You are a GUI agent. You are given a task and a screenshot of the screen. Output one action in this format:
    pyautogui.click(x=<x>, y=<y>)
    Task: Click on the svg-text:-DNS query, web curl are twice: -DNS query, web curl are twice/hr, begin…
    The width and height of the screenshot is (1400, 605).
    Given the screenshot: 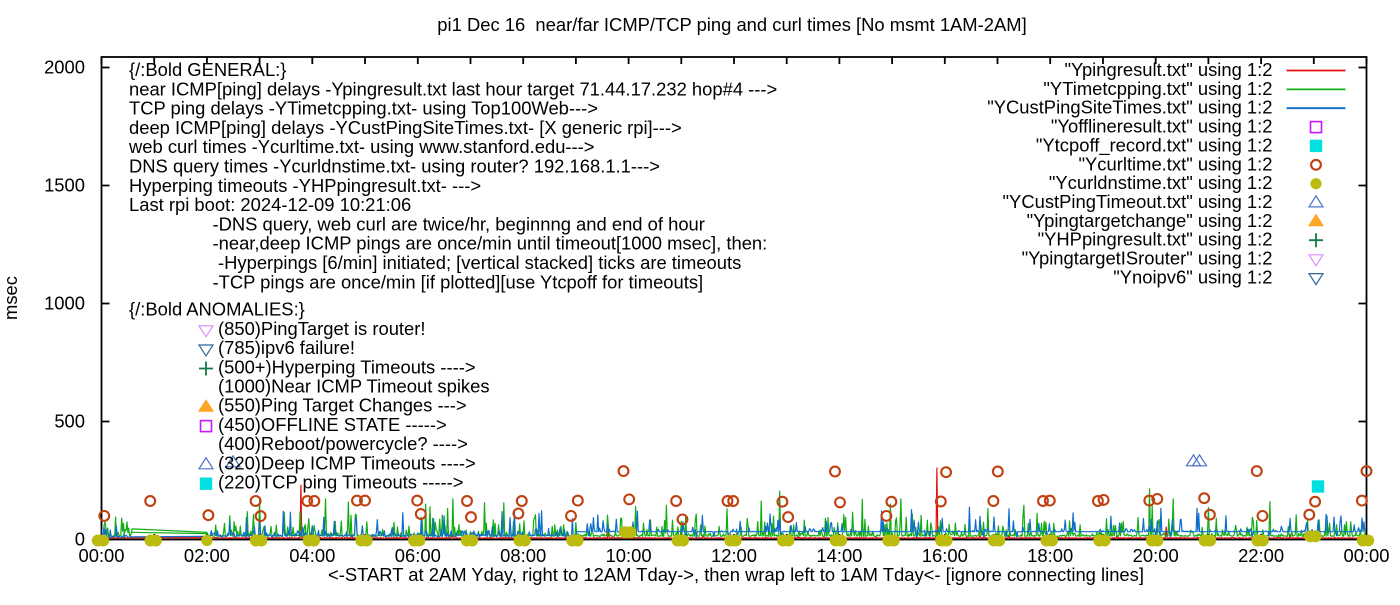 What is the action you would take?
    pyautogui.click(x=459, y=223)
    